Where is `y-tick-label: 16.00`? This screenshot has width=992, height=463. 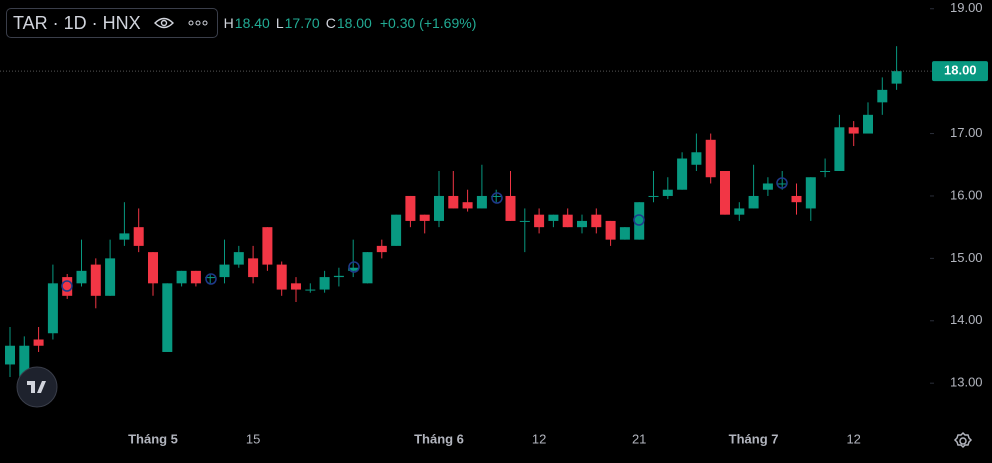 y-tick-label: 16.00 is located at coordinates (966, 194).